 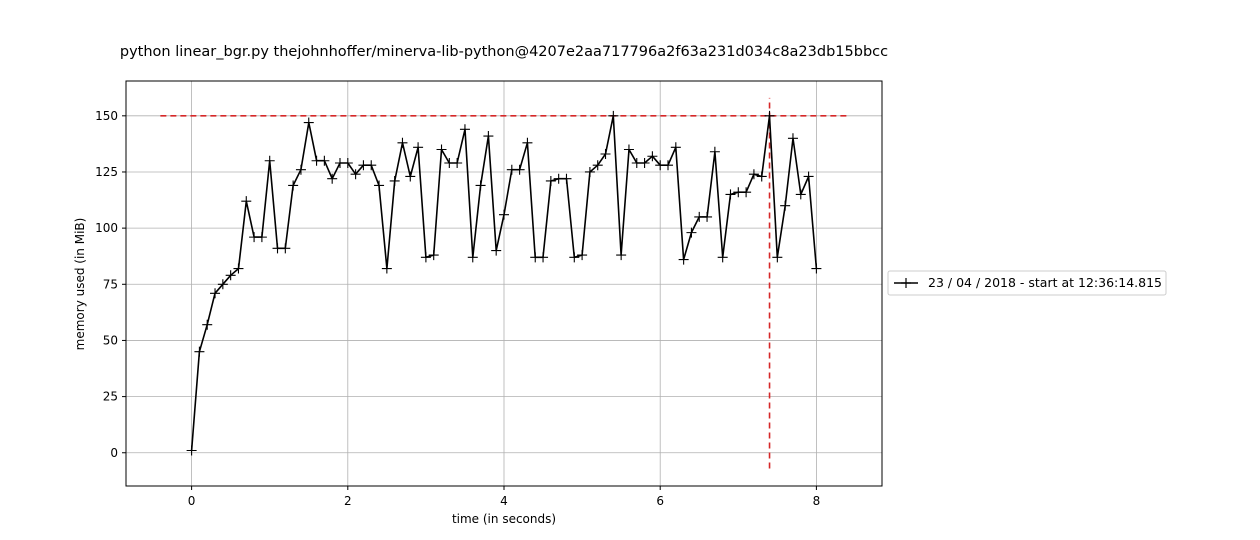 What do you see at coordinates (106, 116) in the screenshot?
I see `y-tick-label: 150` at bounding box center [106, 116].